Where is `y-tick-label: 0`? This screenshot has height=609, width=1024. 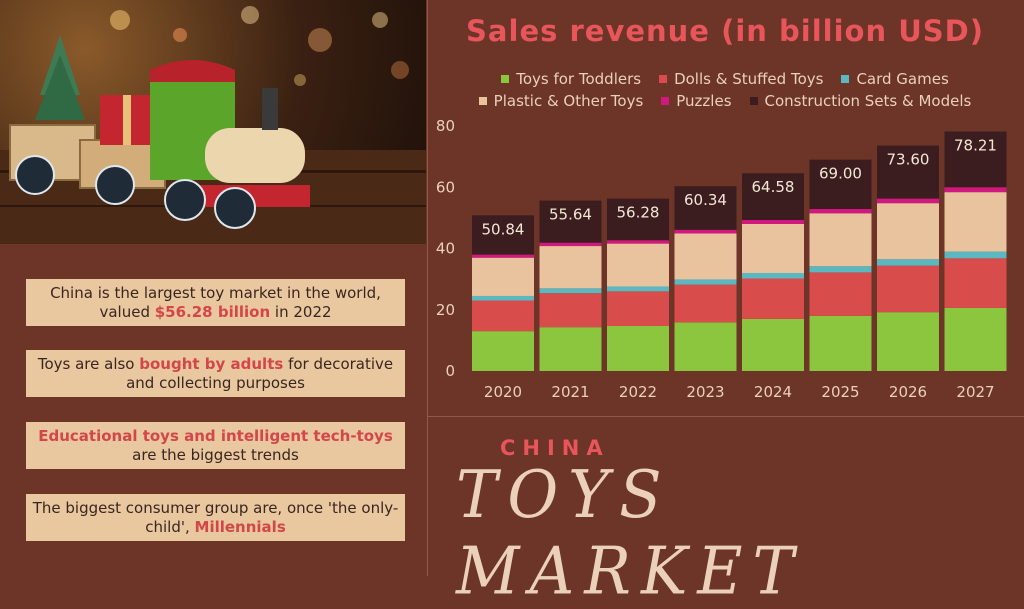
y-tick-label: 0 is located at coordinates (450, 371).